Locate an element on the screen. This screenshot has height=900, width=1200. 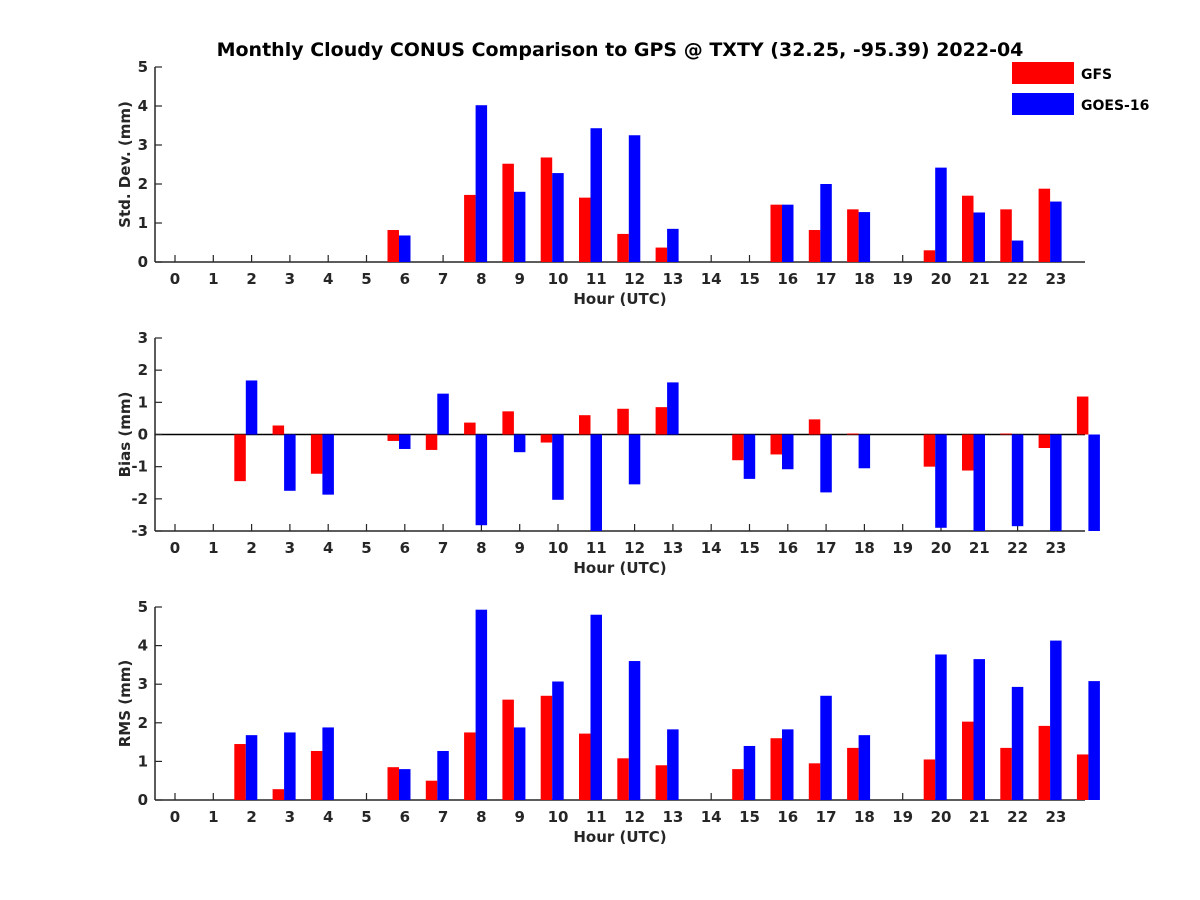
y-tick-label: -3 is located at coordinates (139, 531).